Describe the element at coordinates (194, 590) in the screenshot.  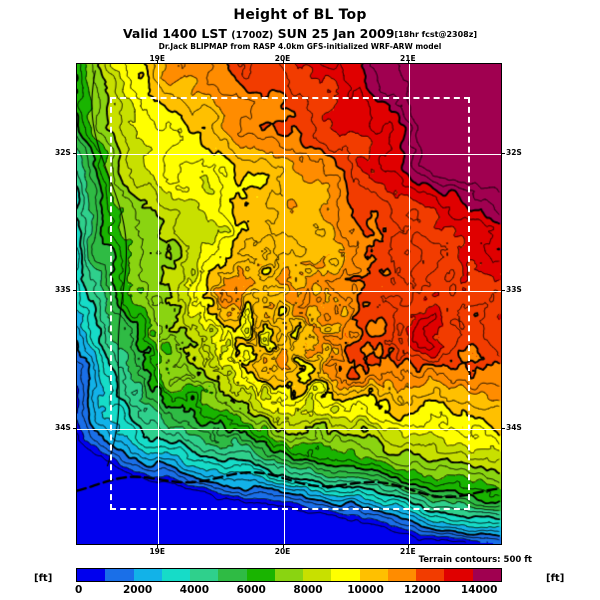
I see `colorbar-tick-label: 4000` at that location.